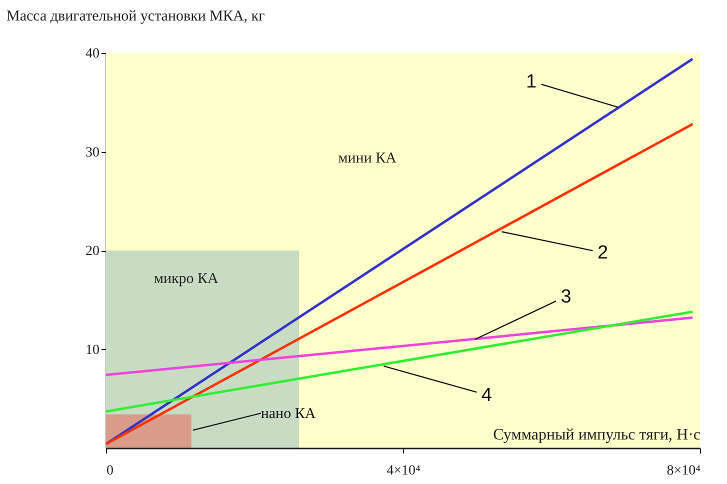  What do you see at coordinates (566, 297) in the screenshot?
I see `annotation: 3` at bounding box center [566, 297].